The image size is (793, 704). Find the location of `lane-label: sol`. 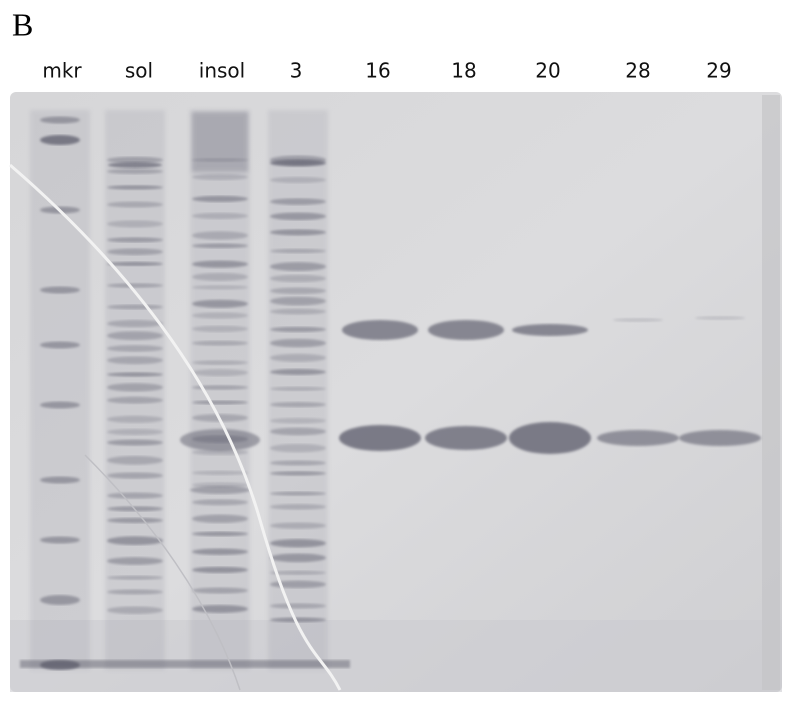

lane-label: sol is located at coordinates (139, 71).